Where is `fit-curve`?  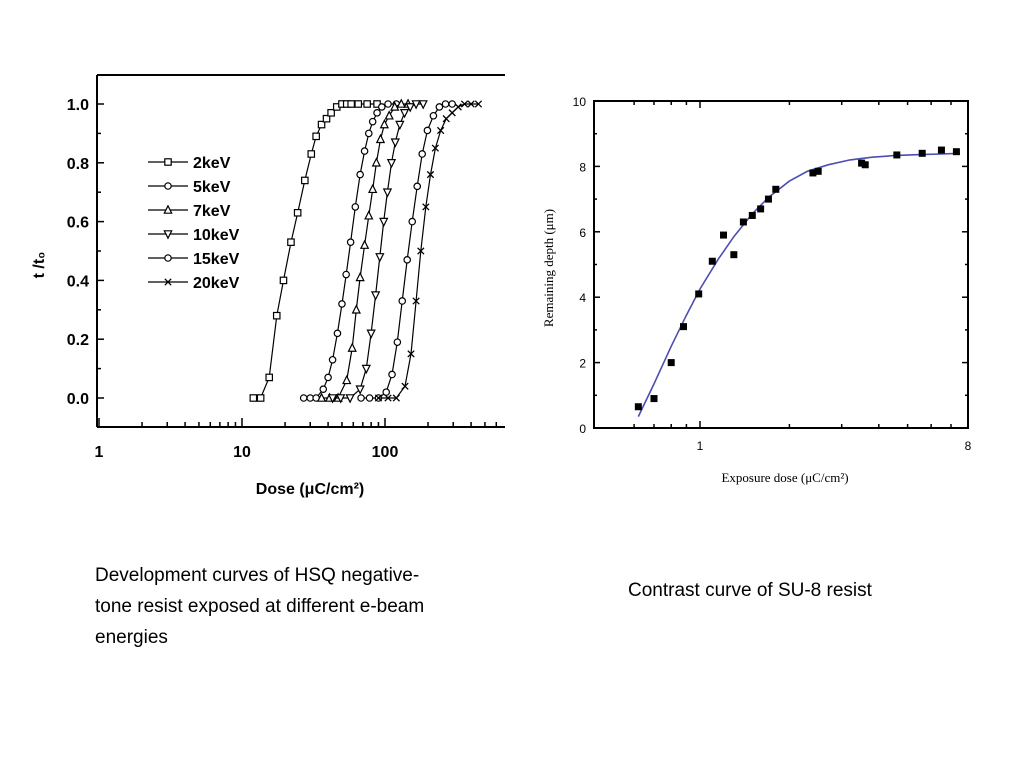 fit-curve is located at coordinates (798, 284).